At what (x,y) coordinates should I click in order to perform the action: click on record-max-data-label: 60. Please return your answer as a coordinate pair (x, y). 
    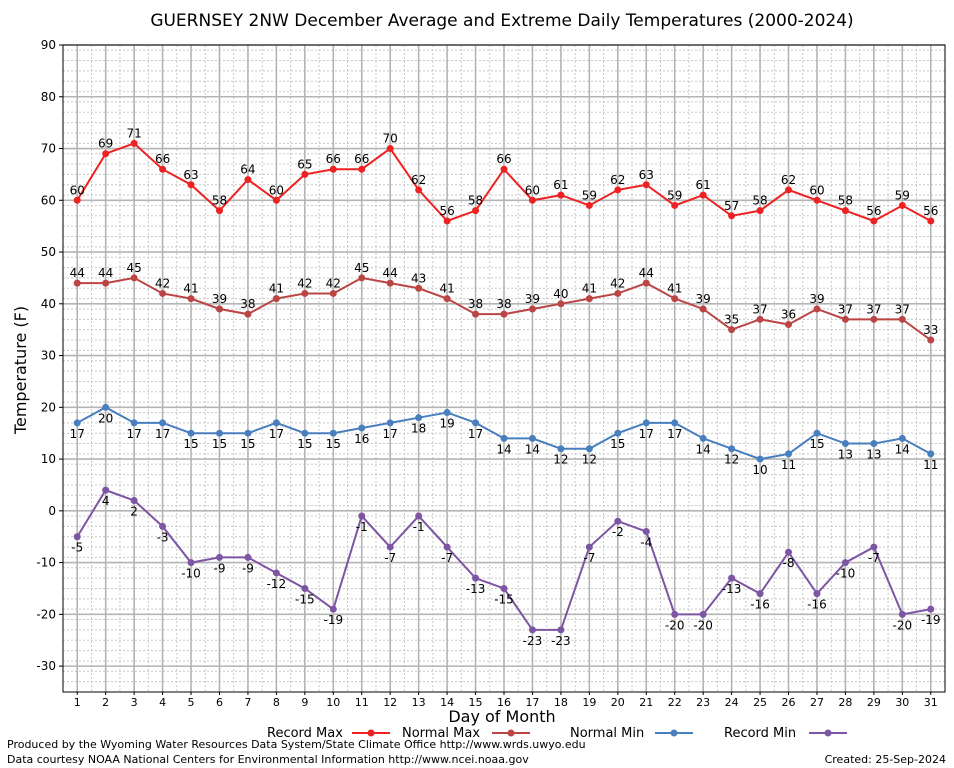
    Looking at the image, I should click on (816, 190).